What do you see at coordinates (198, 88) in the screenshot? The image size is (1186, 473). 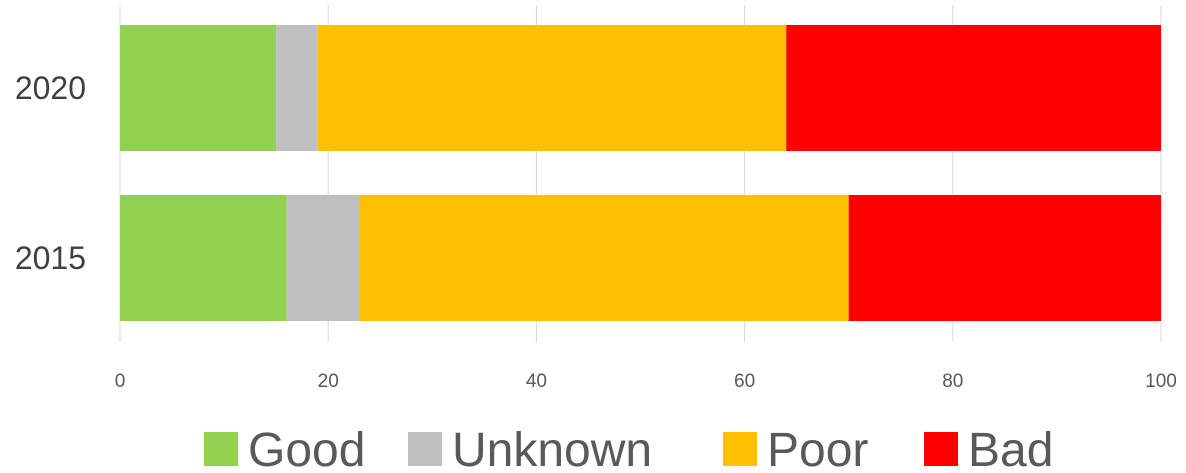 I see `bar-good-2020` at bounding box center [198, 88].